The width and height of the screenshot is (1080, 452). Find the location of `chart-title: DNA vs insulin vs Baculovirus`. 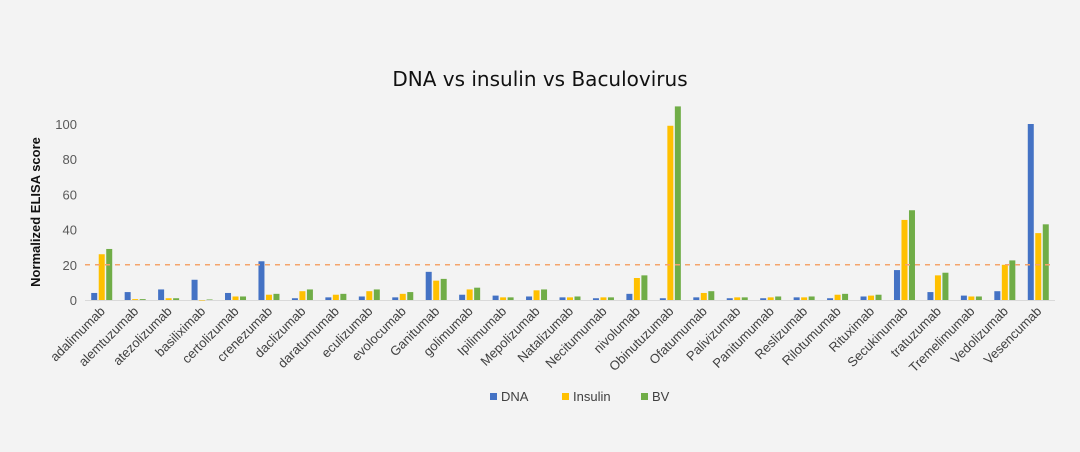

chart-title: DNA vs insulin vs Baculovirus is located at coordinates (539, 79).